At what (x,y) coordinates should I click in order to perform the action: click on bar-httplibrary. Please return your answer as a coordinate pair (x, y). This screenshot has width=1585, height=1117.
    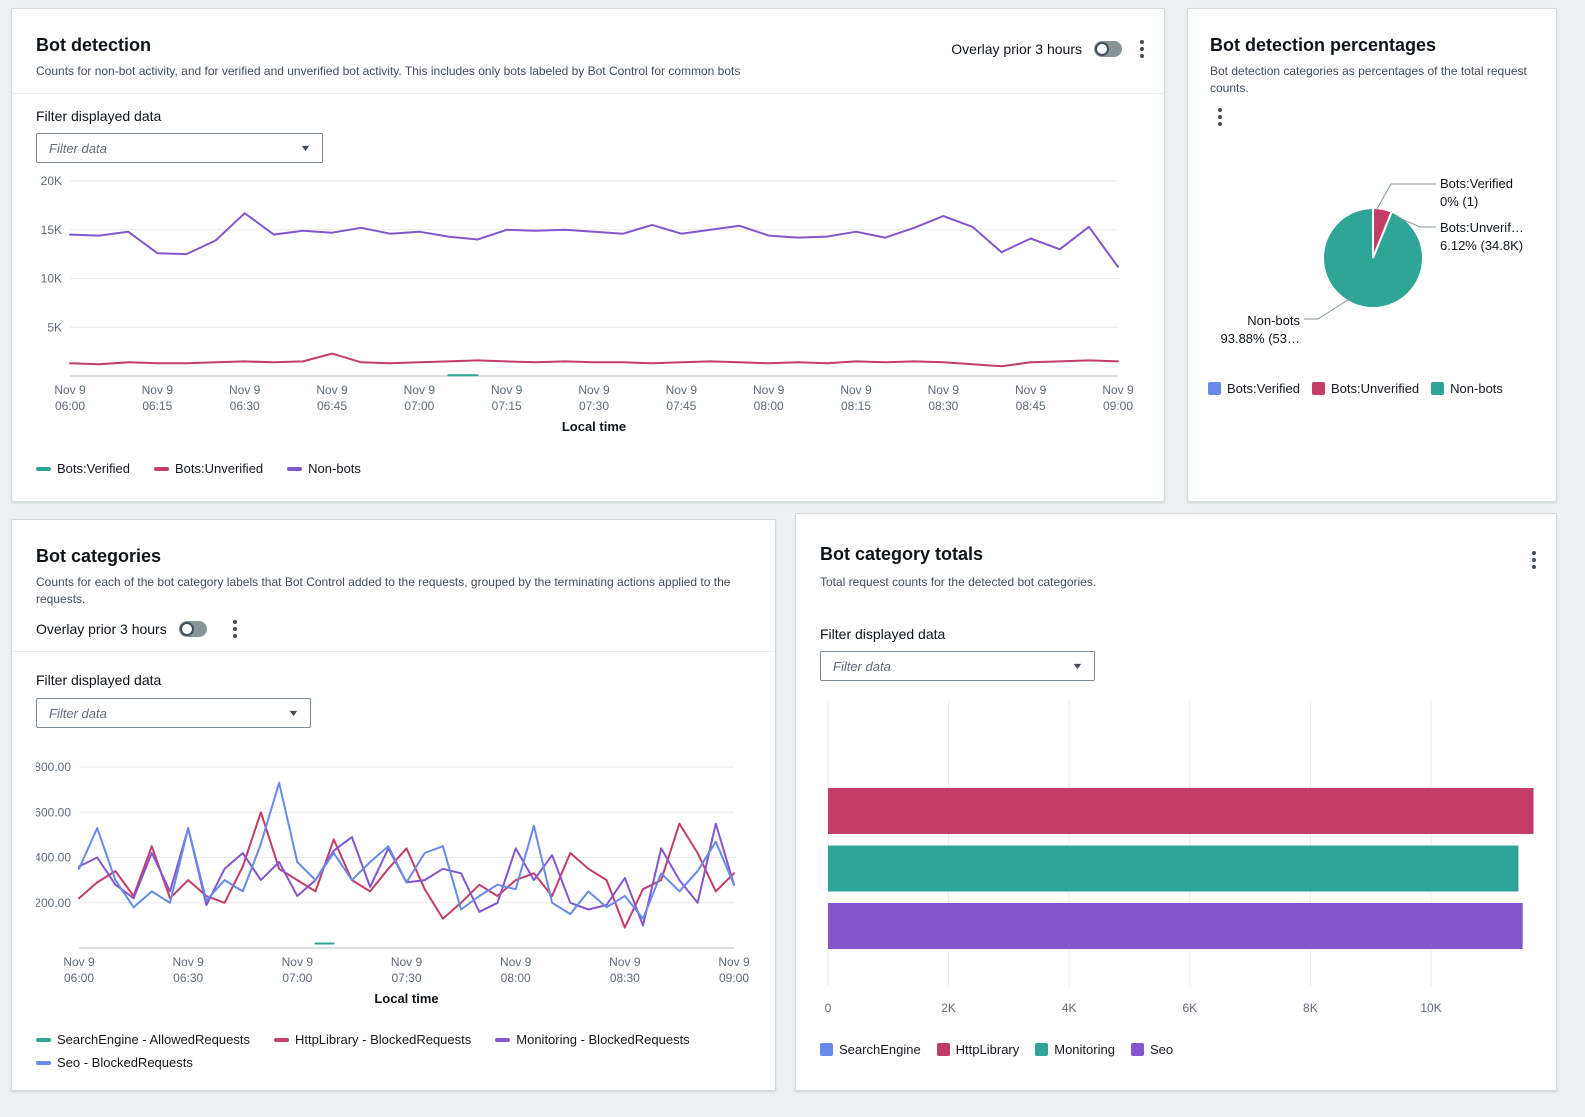
    Looking at the image, I should click on (1181, 811).